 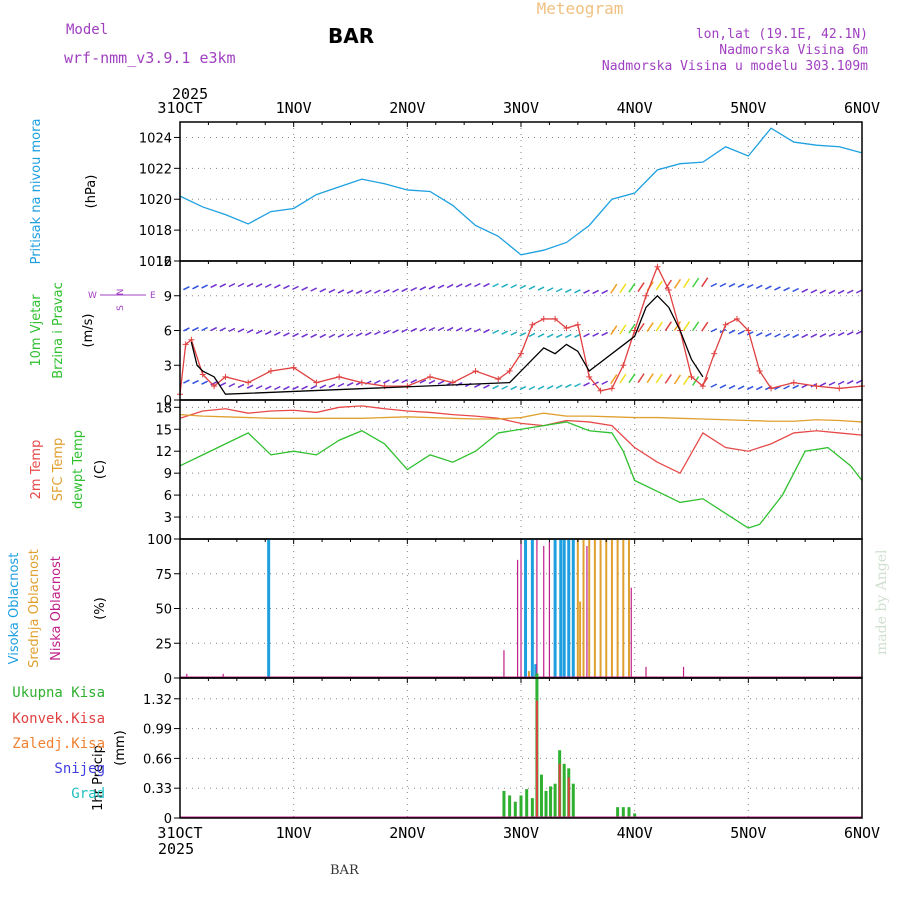 I want to click on chart-title: Meteogram, so click(x=580, y=9).